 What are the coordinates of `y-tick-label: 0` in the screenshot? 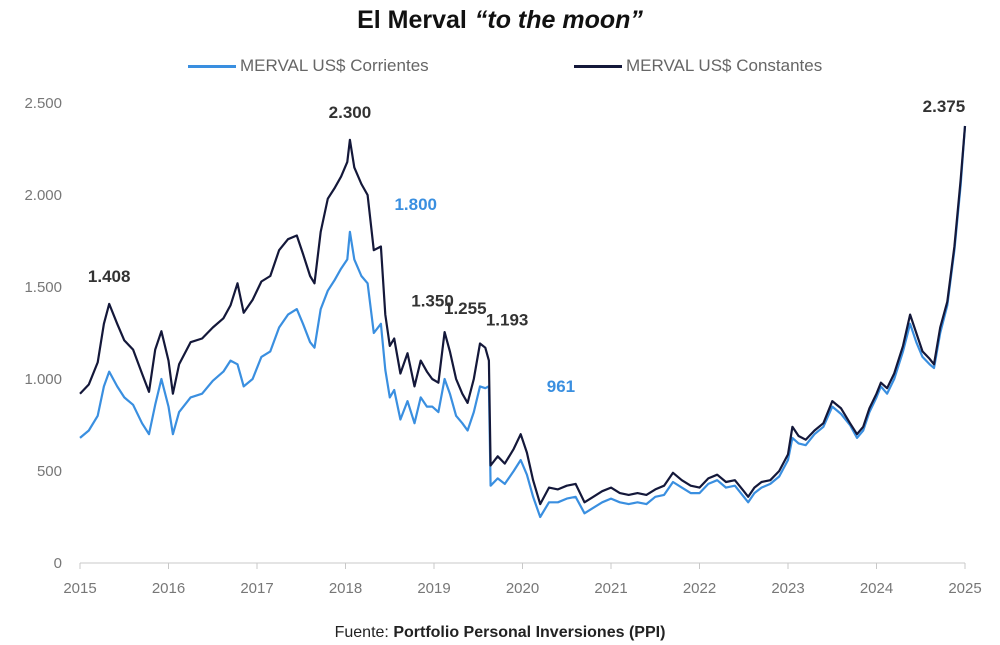 It's located at (58, 563).